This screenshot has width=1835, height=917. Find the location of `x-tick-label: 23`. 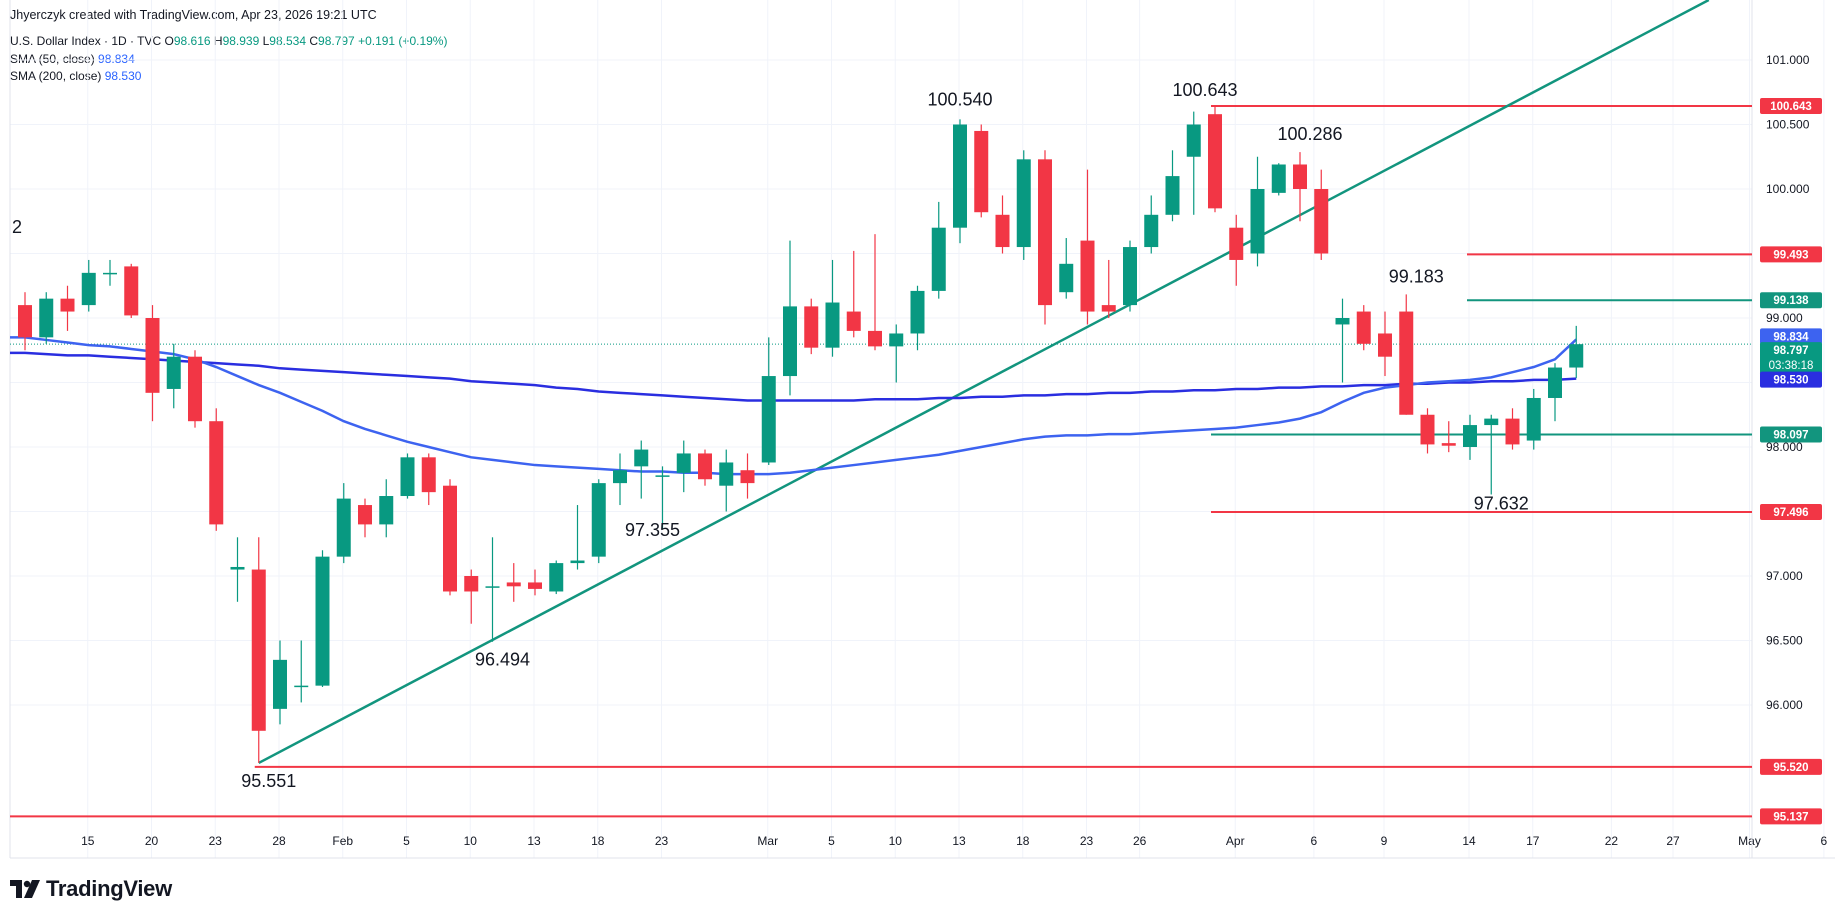

x-tick-label: 23 is located at coordinates (1087, 841).